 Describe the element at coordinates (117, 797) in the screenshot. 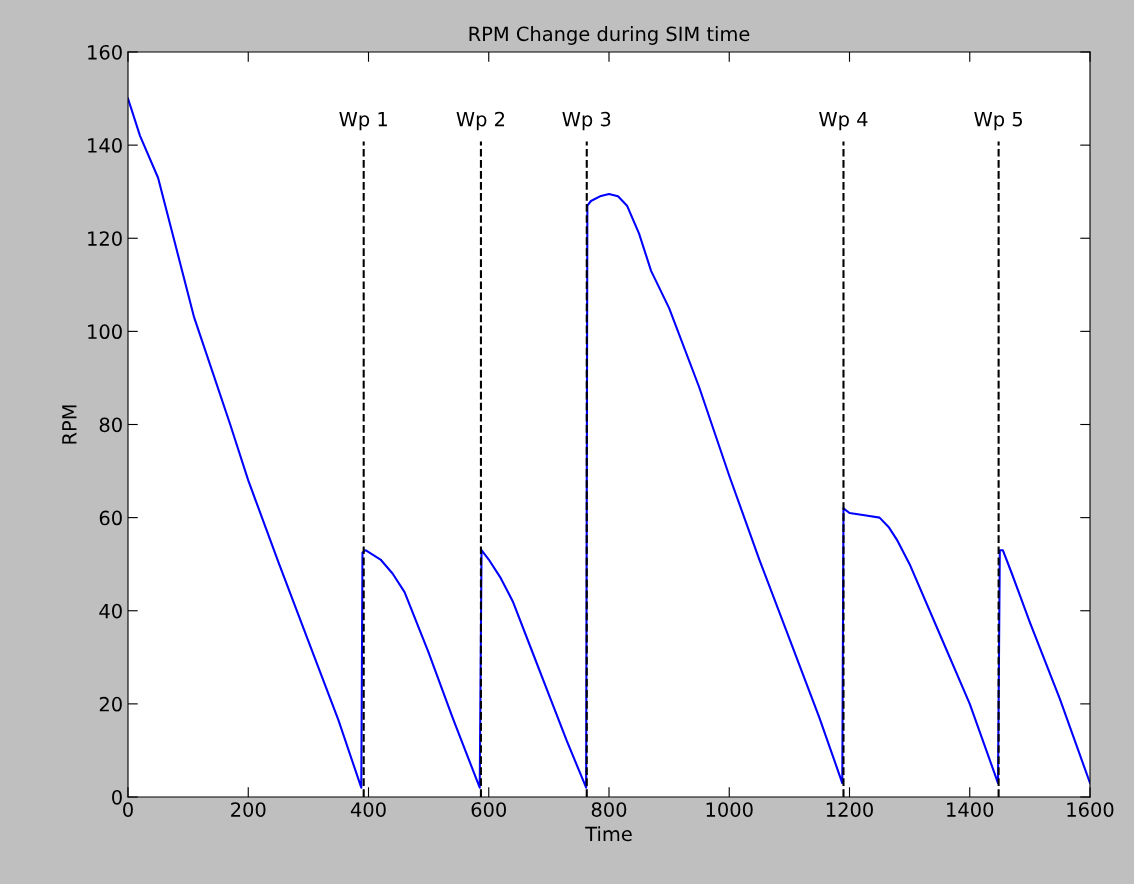

I see `y-tick-label: 0` at that location.